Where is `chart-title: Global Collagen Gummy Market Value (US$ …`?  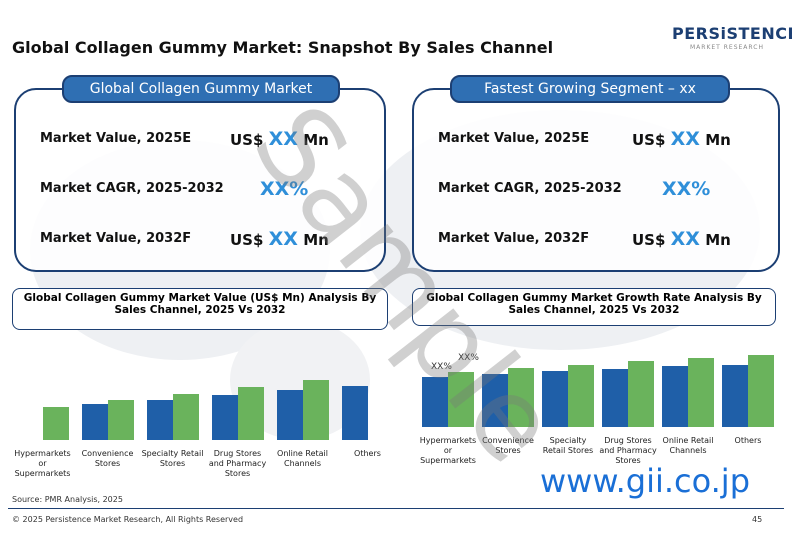 chart-title: Global Collagen Gummy Market Value (US$ … is located at coordinates (200, 309).